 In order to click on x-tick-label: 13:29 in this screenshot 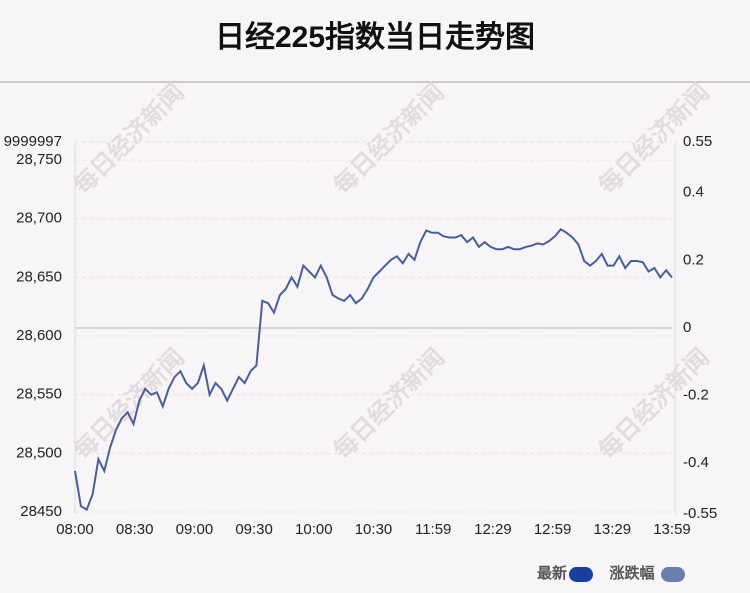, I will do `click(613, 529)`.